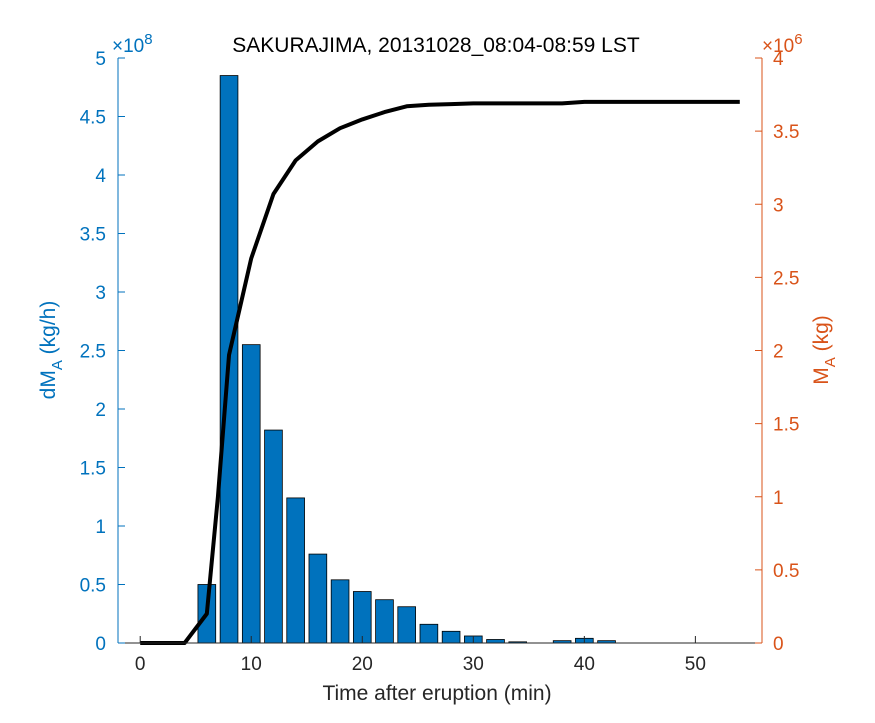 The image size is (875, 723). Describe the element at coordinates (132, 44) in the screenshot. I see `y-axis-left-exponent: ×10⁸` at that location.